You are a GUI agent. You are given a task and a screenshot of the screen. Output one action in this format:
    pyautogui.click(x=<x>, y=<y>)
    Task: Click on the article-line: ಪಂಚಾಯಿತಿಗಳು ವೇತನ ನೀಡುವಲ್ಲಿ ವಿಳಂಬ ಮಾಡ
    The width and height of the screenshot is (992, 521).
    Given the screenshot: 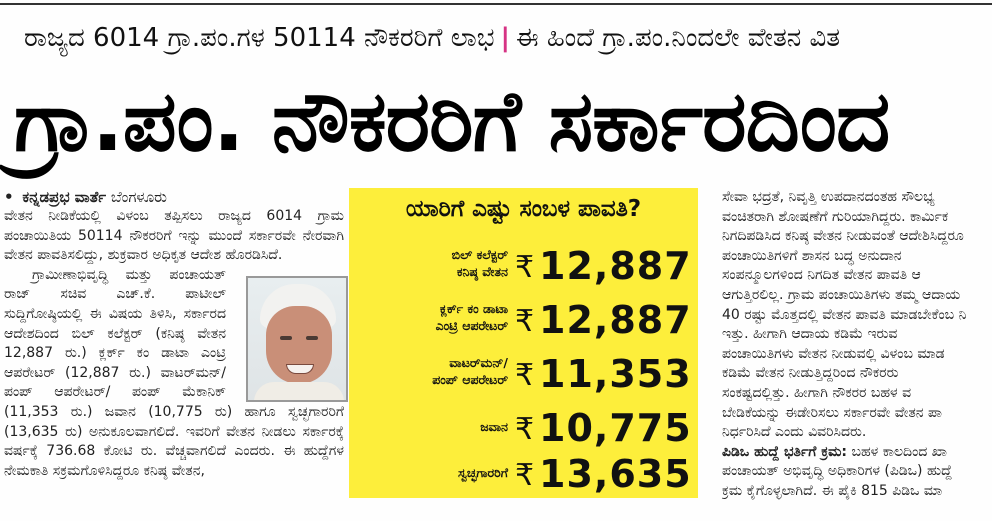 What is the action you would take?
    pyautogui.click(x=833, y=353)
    